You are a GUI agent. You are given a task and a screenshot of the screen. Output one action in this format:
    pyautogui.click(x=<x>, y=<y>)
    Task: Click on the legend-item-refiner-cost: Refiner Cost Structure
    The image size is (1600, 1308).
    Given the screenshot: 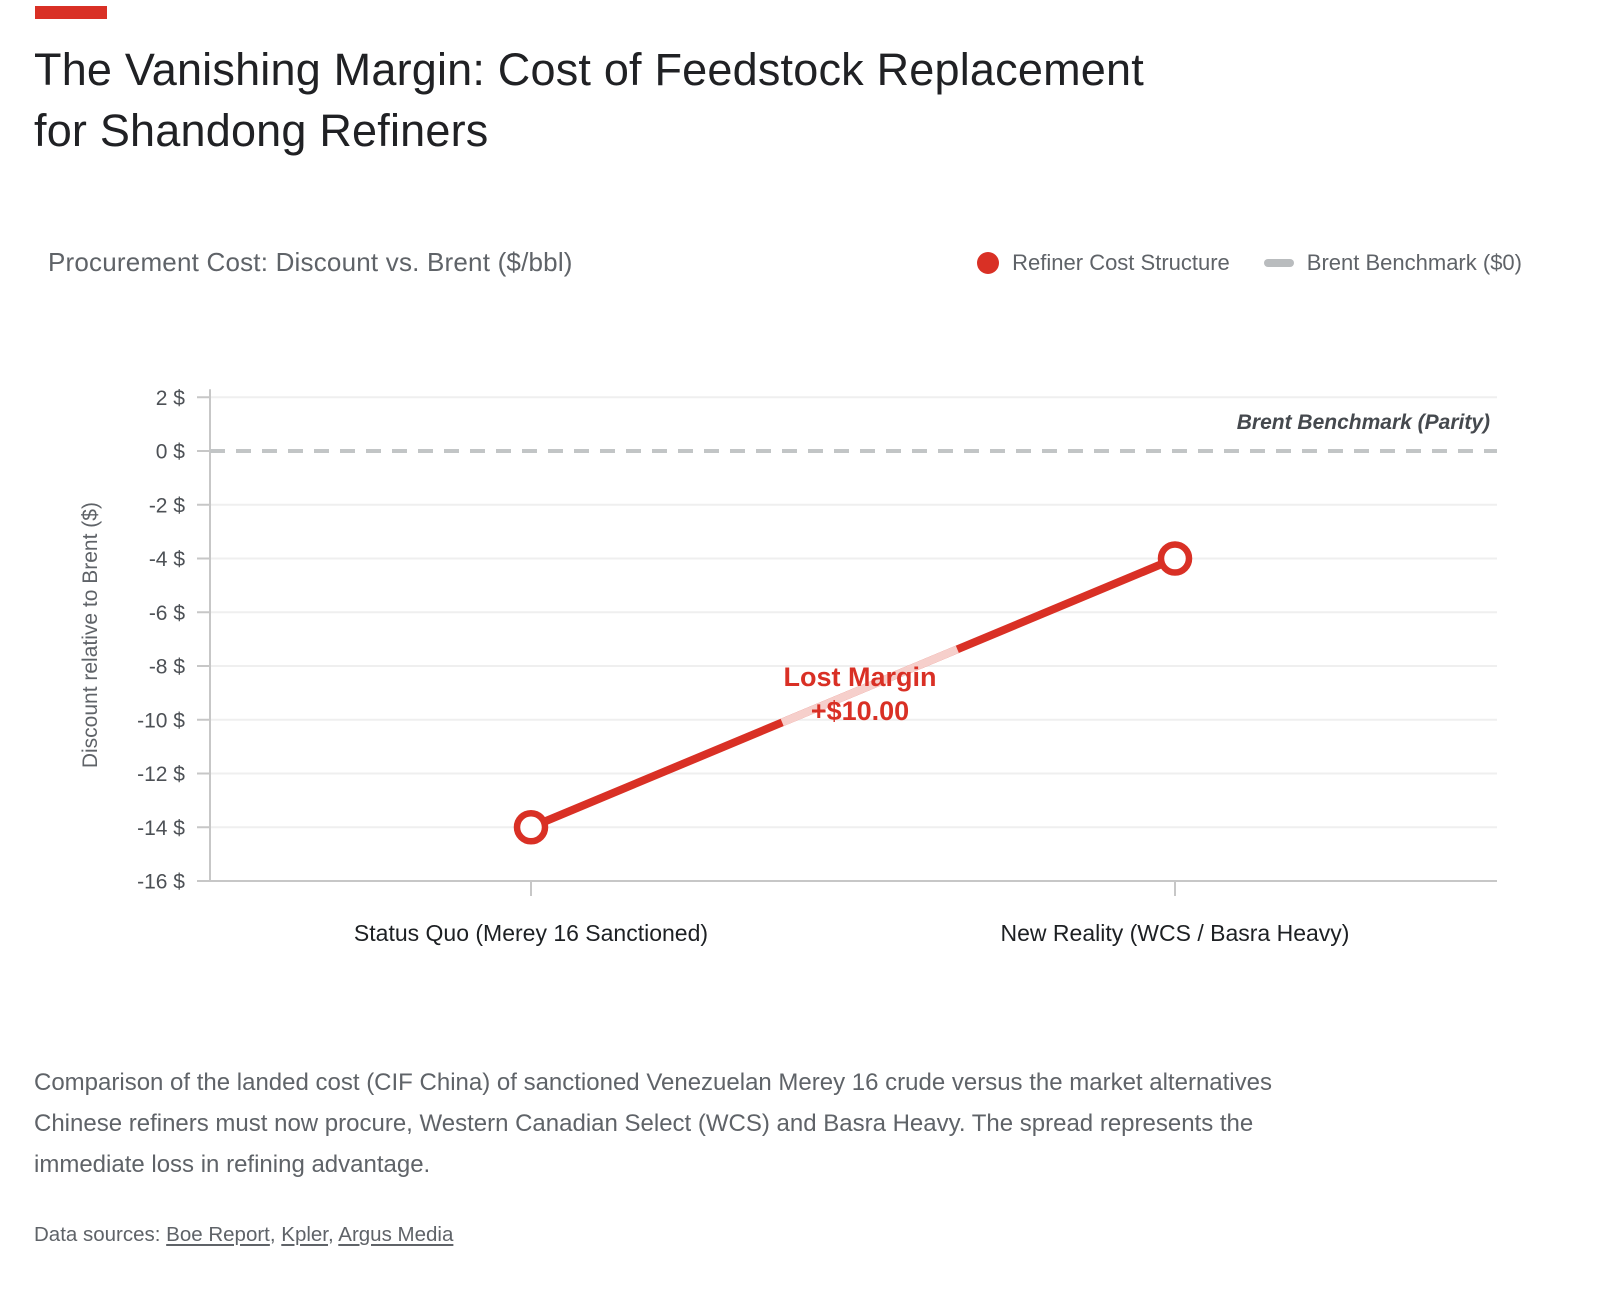 What is the action you would take?
    pyautogui.click(x=1103, y=263)
    